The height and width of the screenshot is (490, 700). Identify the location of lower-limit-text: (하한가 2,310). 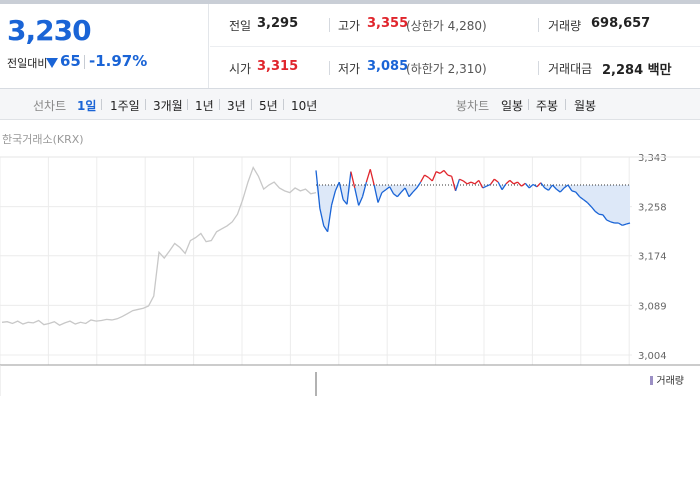
(446, 69).